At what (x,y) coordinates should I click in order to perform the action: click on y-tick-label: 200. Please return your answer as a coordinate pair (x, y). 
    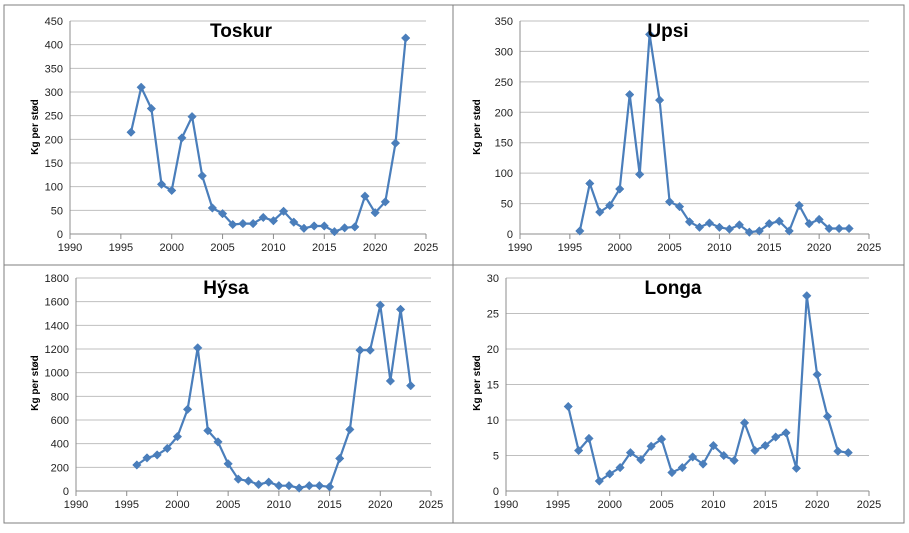
    Looking at the image, I should click on (54, 140).